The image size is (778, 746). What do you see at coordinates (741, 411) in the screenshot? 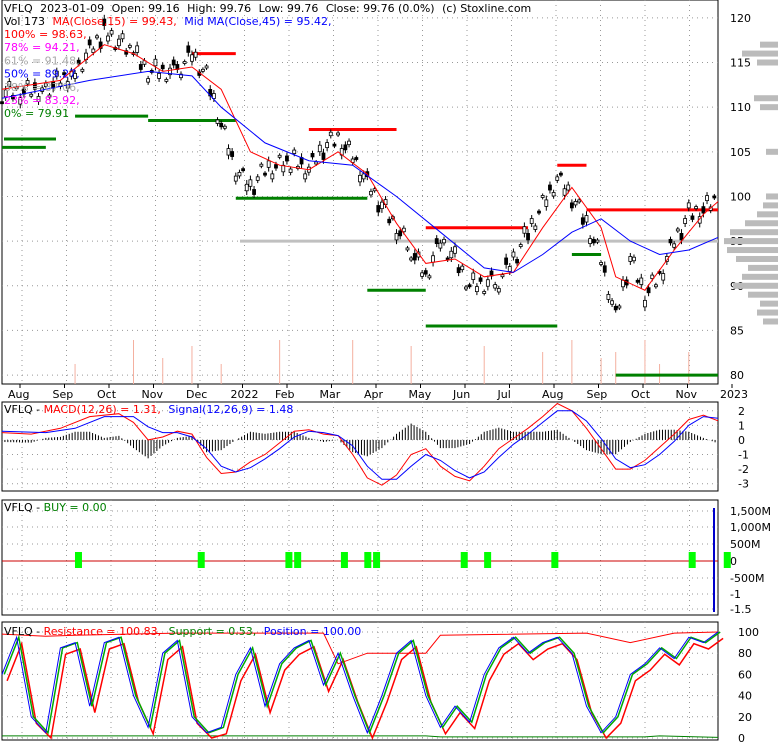
I see `macd-y-tick-label: 2` at bounding box center [741, 411].